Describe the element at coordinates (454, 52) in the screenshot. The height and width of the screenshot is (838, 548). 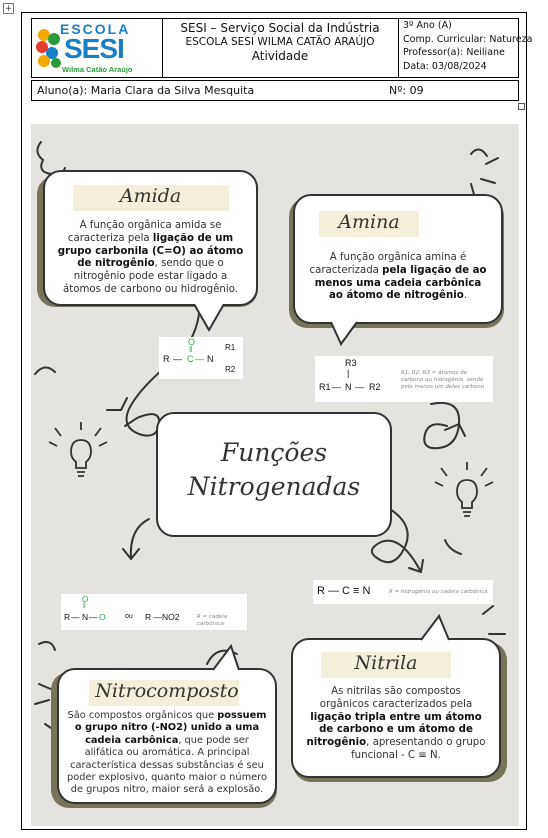
I see `teacher: Professor(a): Neiliane` at that location.